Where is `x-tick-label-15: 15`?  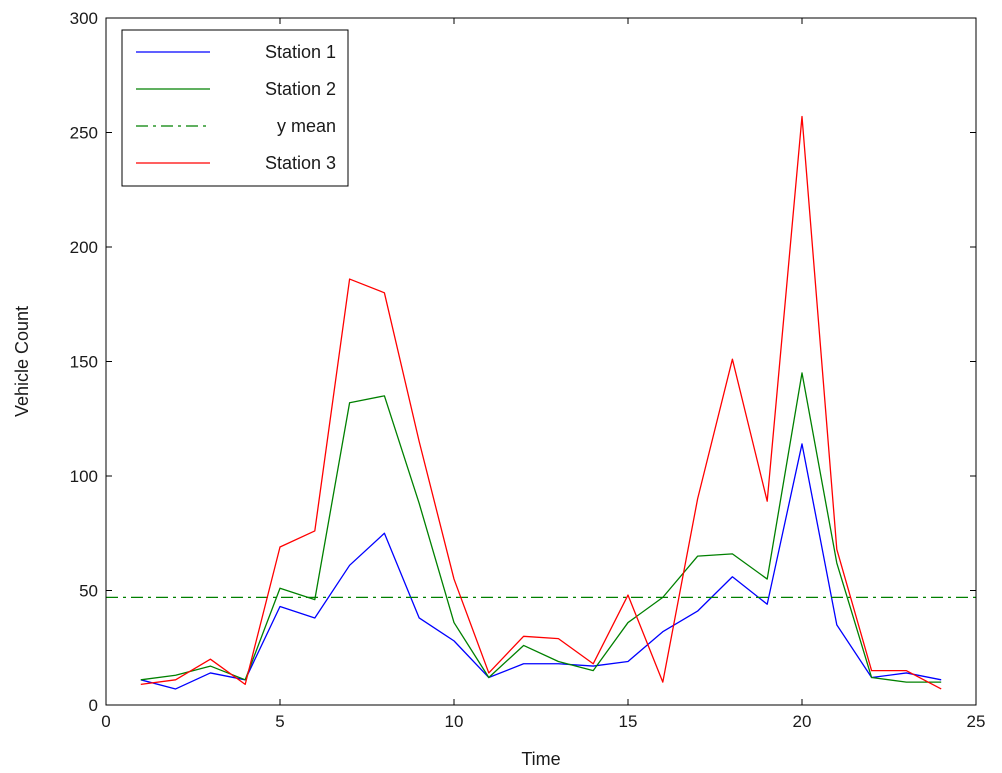 x-tick-label-15: 15 is located at coordinates (628, 721).